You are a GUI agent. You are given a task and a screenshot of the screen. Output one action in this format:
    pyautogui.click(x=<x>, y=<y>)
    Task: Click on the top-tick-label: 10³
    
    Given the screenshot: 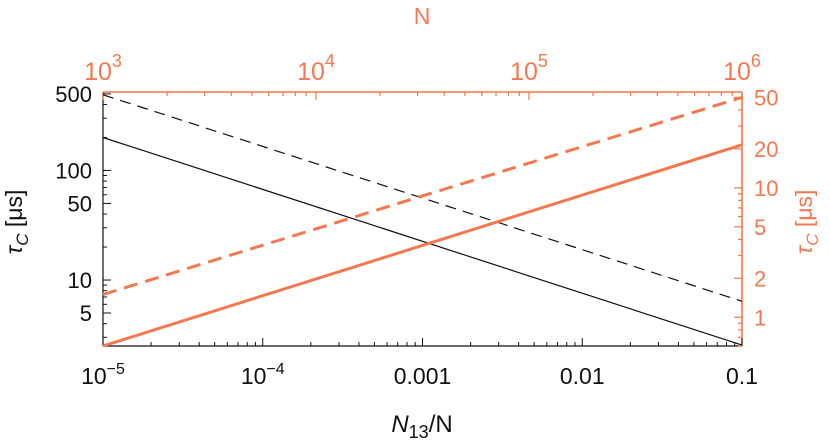 What is the action you would take?
    pyautogui.click(x=103, y=68)
    